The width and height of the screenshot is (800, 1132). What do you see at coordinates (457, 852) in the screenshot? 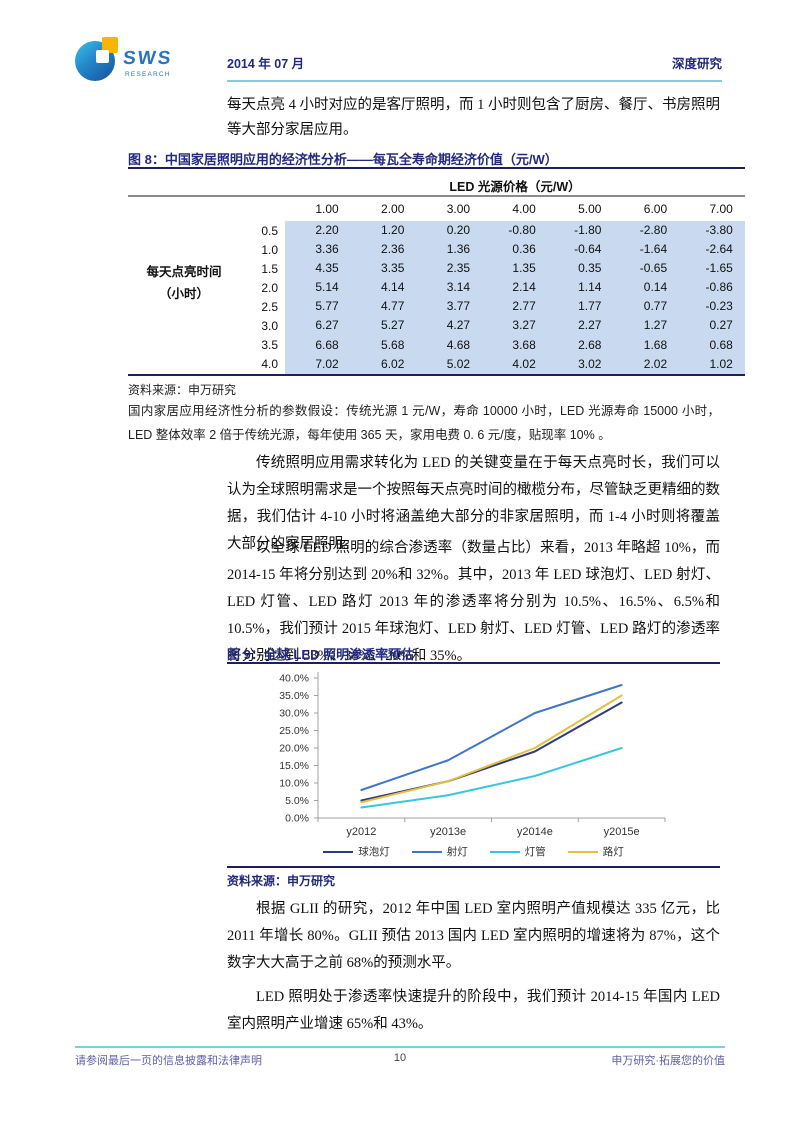
I see `legend-label: 射灯` at bounding box center [457, 852].